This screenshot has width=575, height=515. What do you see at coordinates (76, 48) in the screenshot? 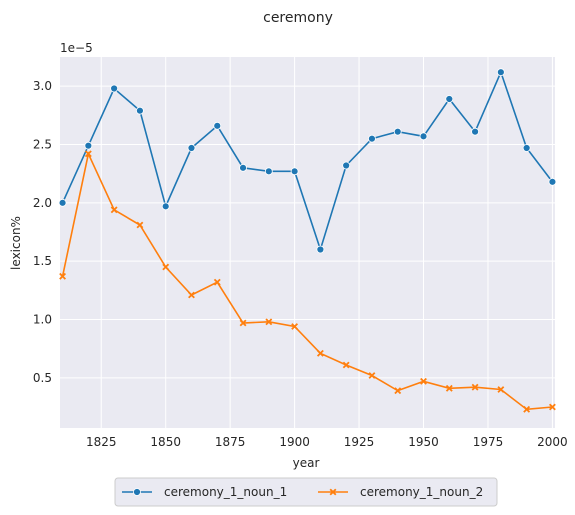
I see `y-axis-exponent: 1e−5` at bounding box center [76, 48].